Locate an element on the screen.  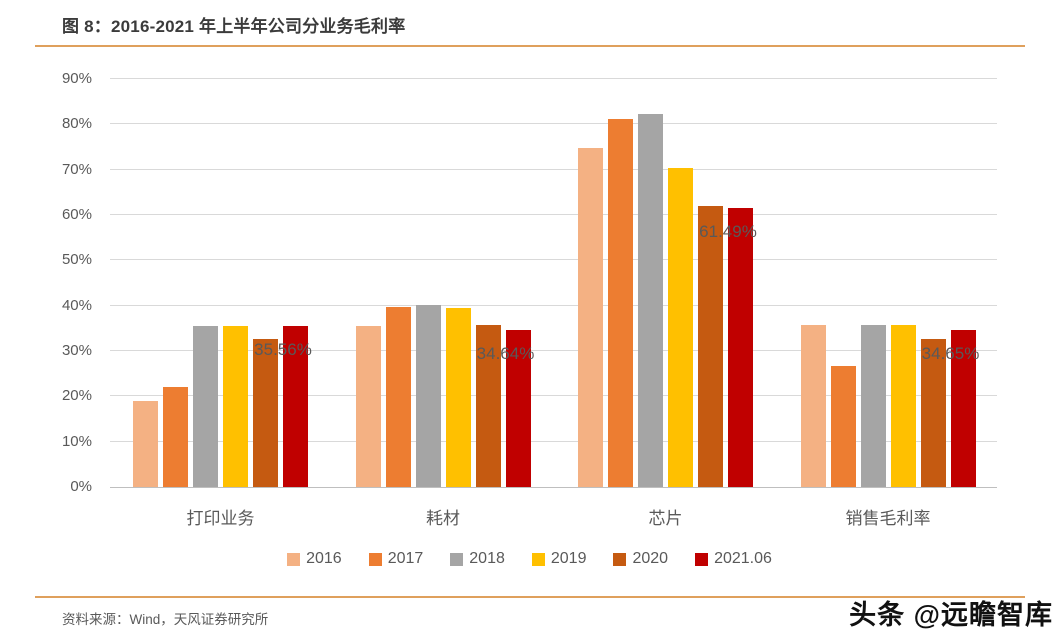
y-axis-tick-label: 70% is located at coordinates (76, 169).